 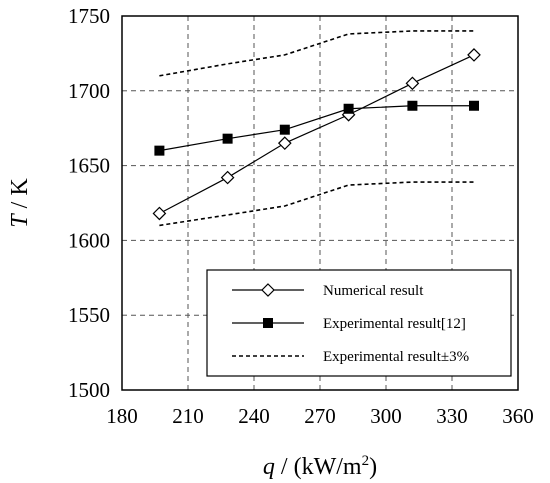 I want to click on legend-item: Numerical result, so click(x=328, y=291).